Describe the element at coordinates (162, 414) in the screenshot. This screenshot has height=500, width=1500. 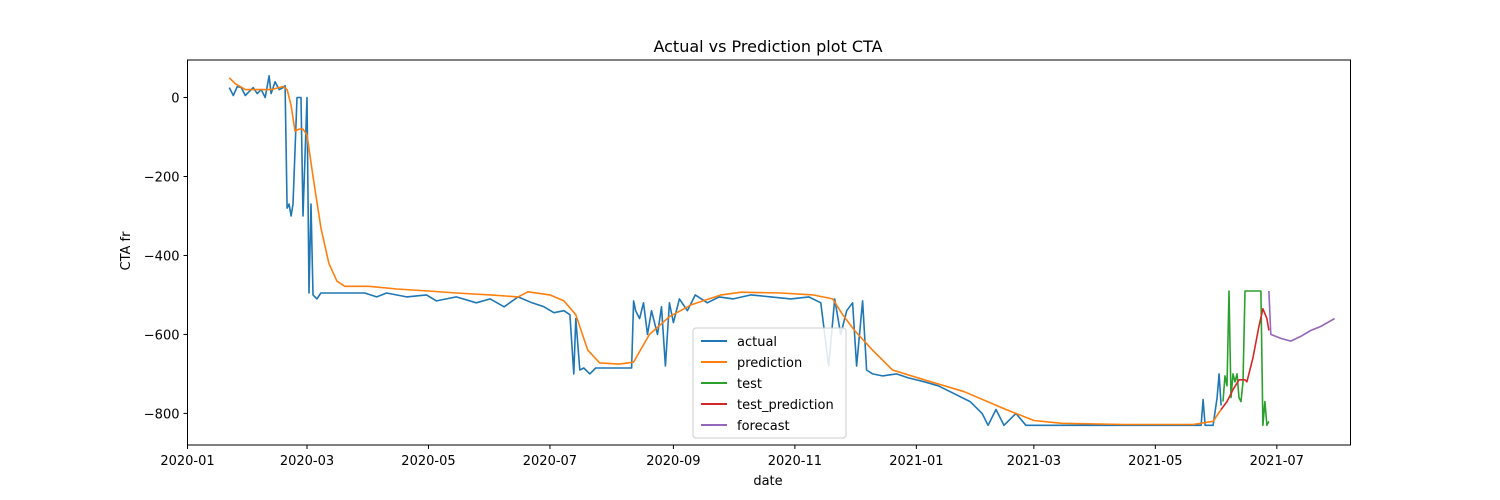
I see `y-tick-label: −800` at that location.